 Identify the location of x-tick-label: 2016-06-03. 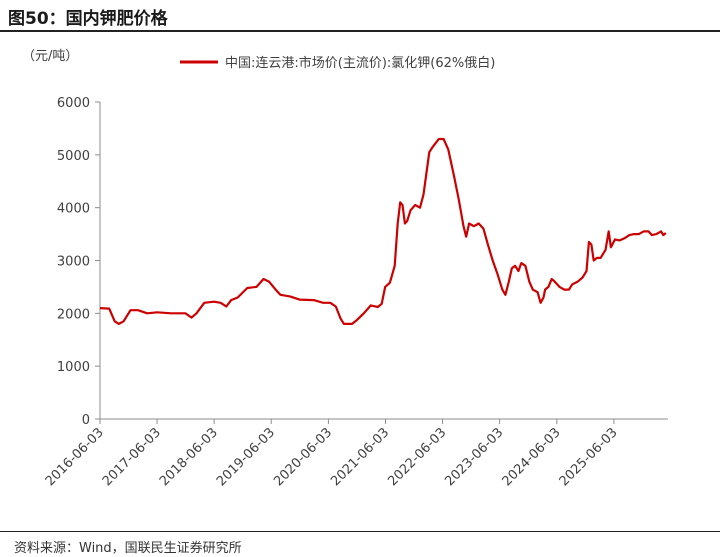
(75, 457).